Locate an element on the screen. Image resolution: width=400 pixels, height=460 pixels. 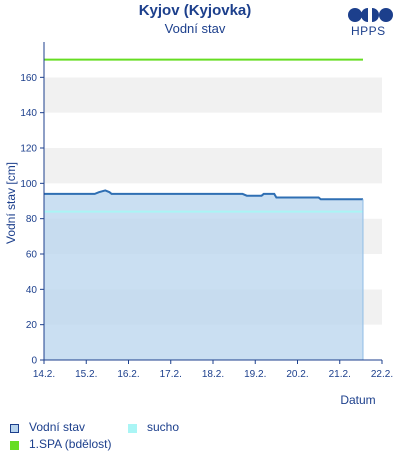
y-tick-label: 140 is located at coordinates (28, 113).